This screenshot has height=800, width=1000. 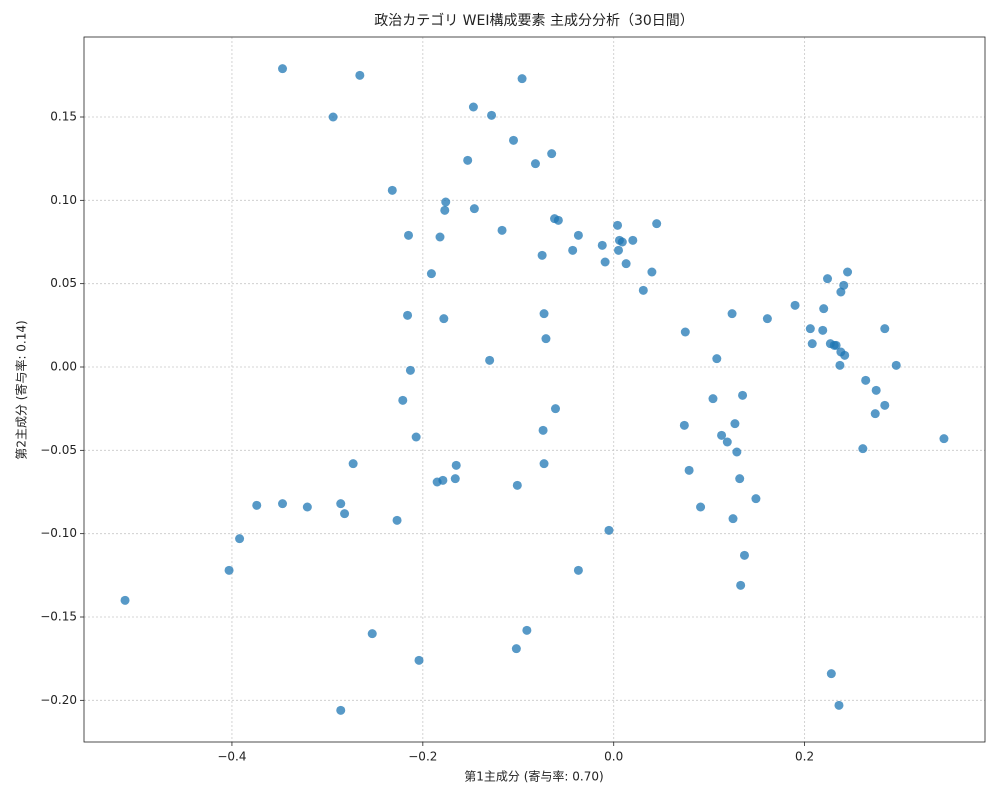 I want to click on x-axis-label: 第1主成分 (寄与率: 0.70), so click(x=533, y=776).